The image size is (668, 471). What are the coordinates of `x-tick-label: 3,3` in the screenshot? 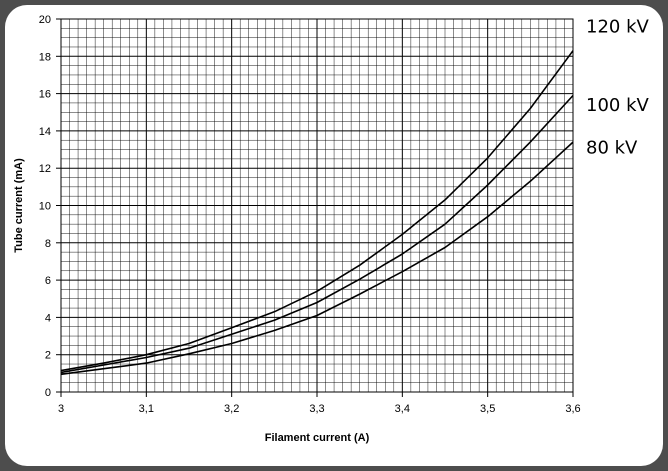 It's located at (316, 409).